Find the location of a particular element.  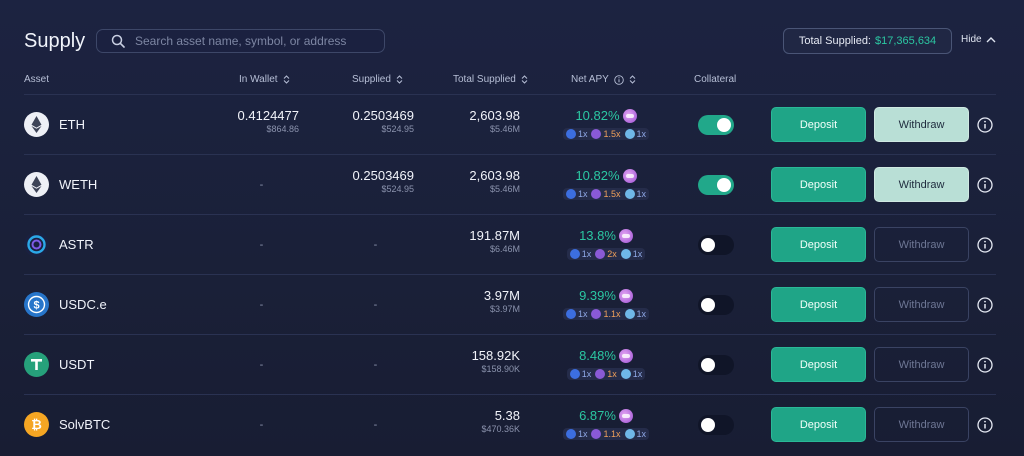

multiplier-2: 1.5x is located at coordinates (606, 134).